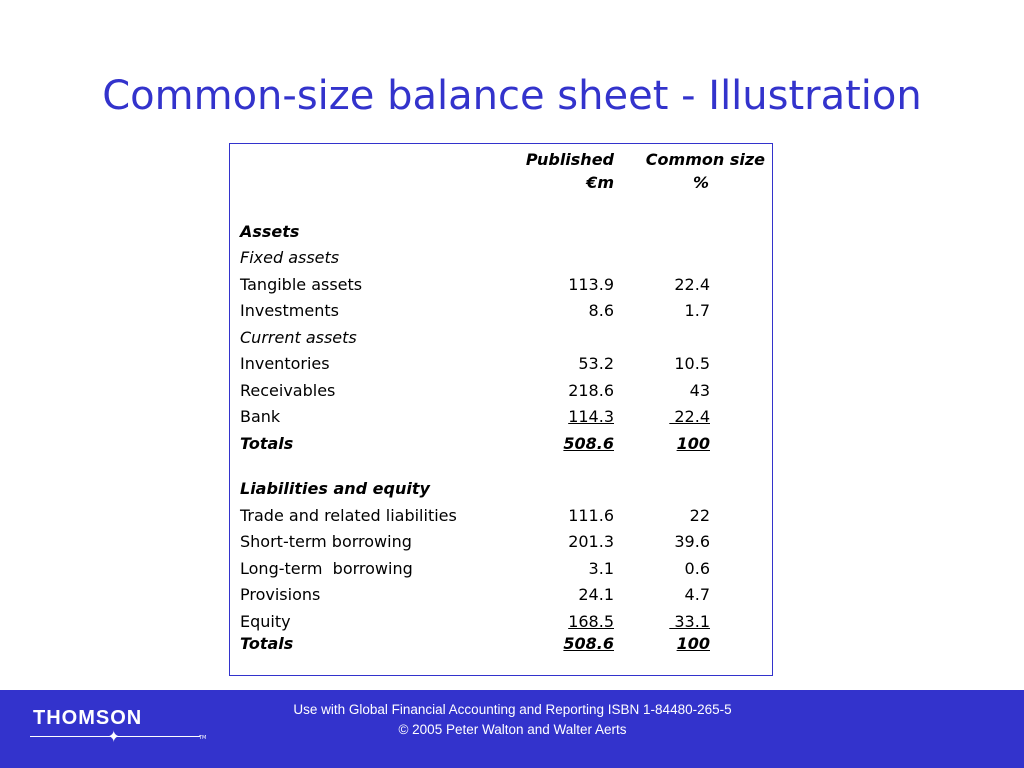  Describe the element at coordinates (591, 390) in the screenshot. I see `row-published: 218.6` at that location.